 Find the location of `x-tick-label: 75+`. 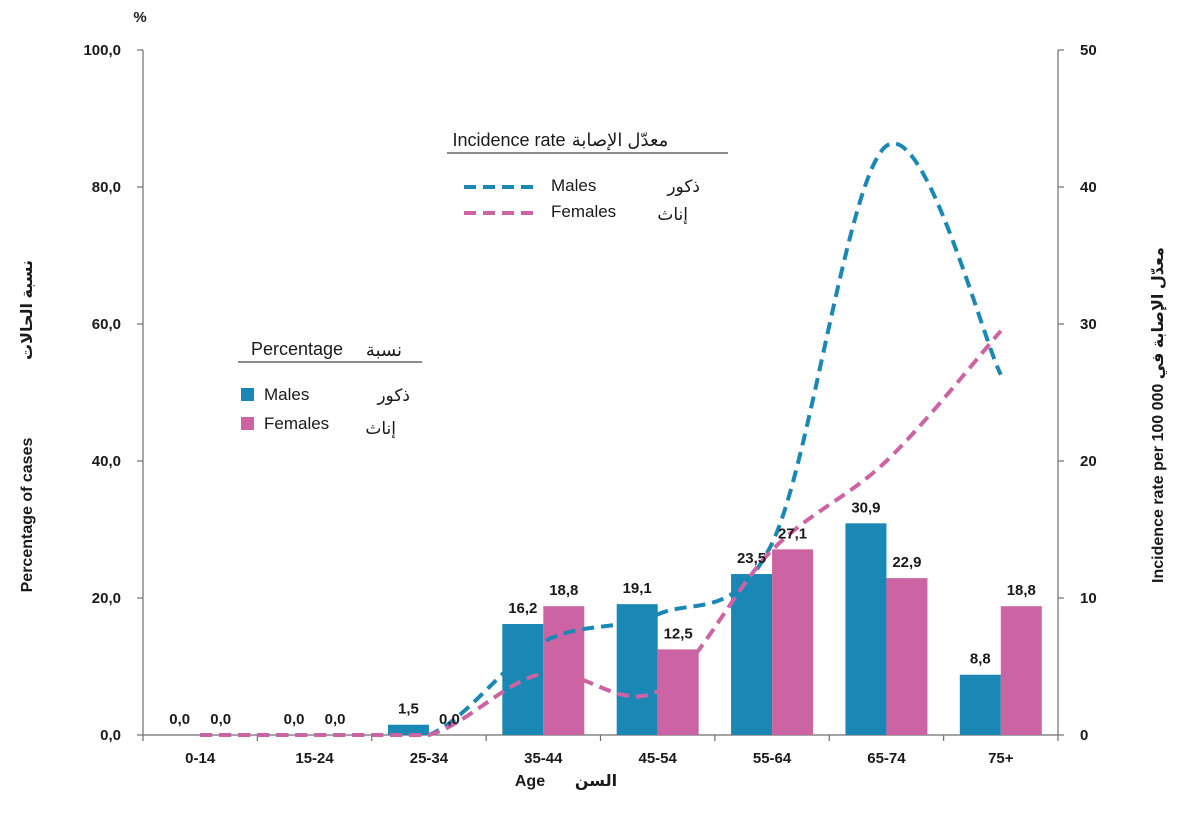

x-tick-label: 75+ is located at coordinates (1001, 758).